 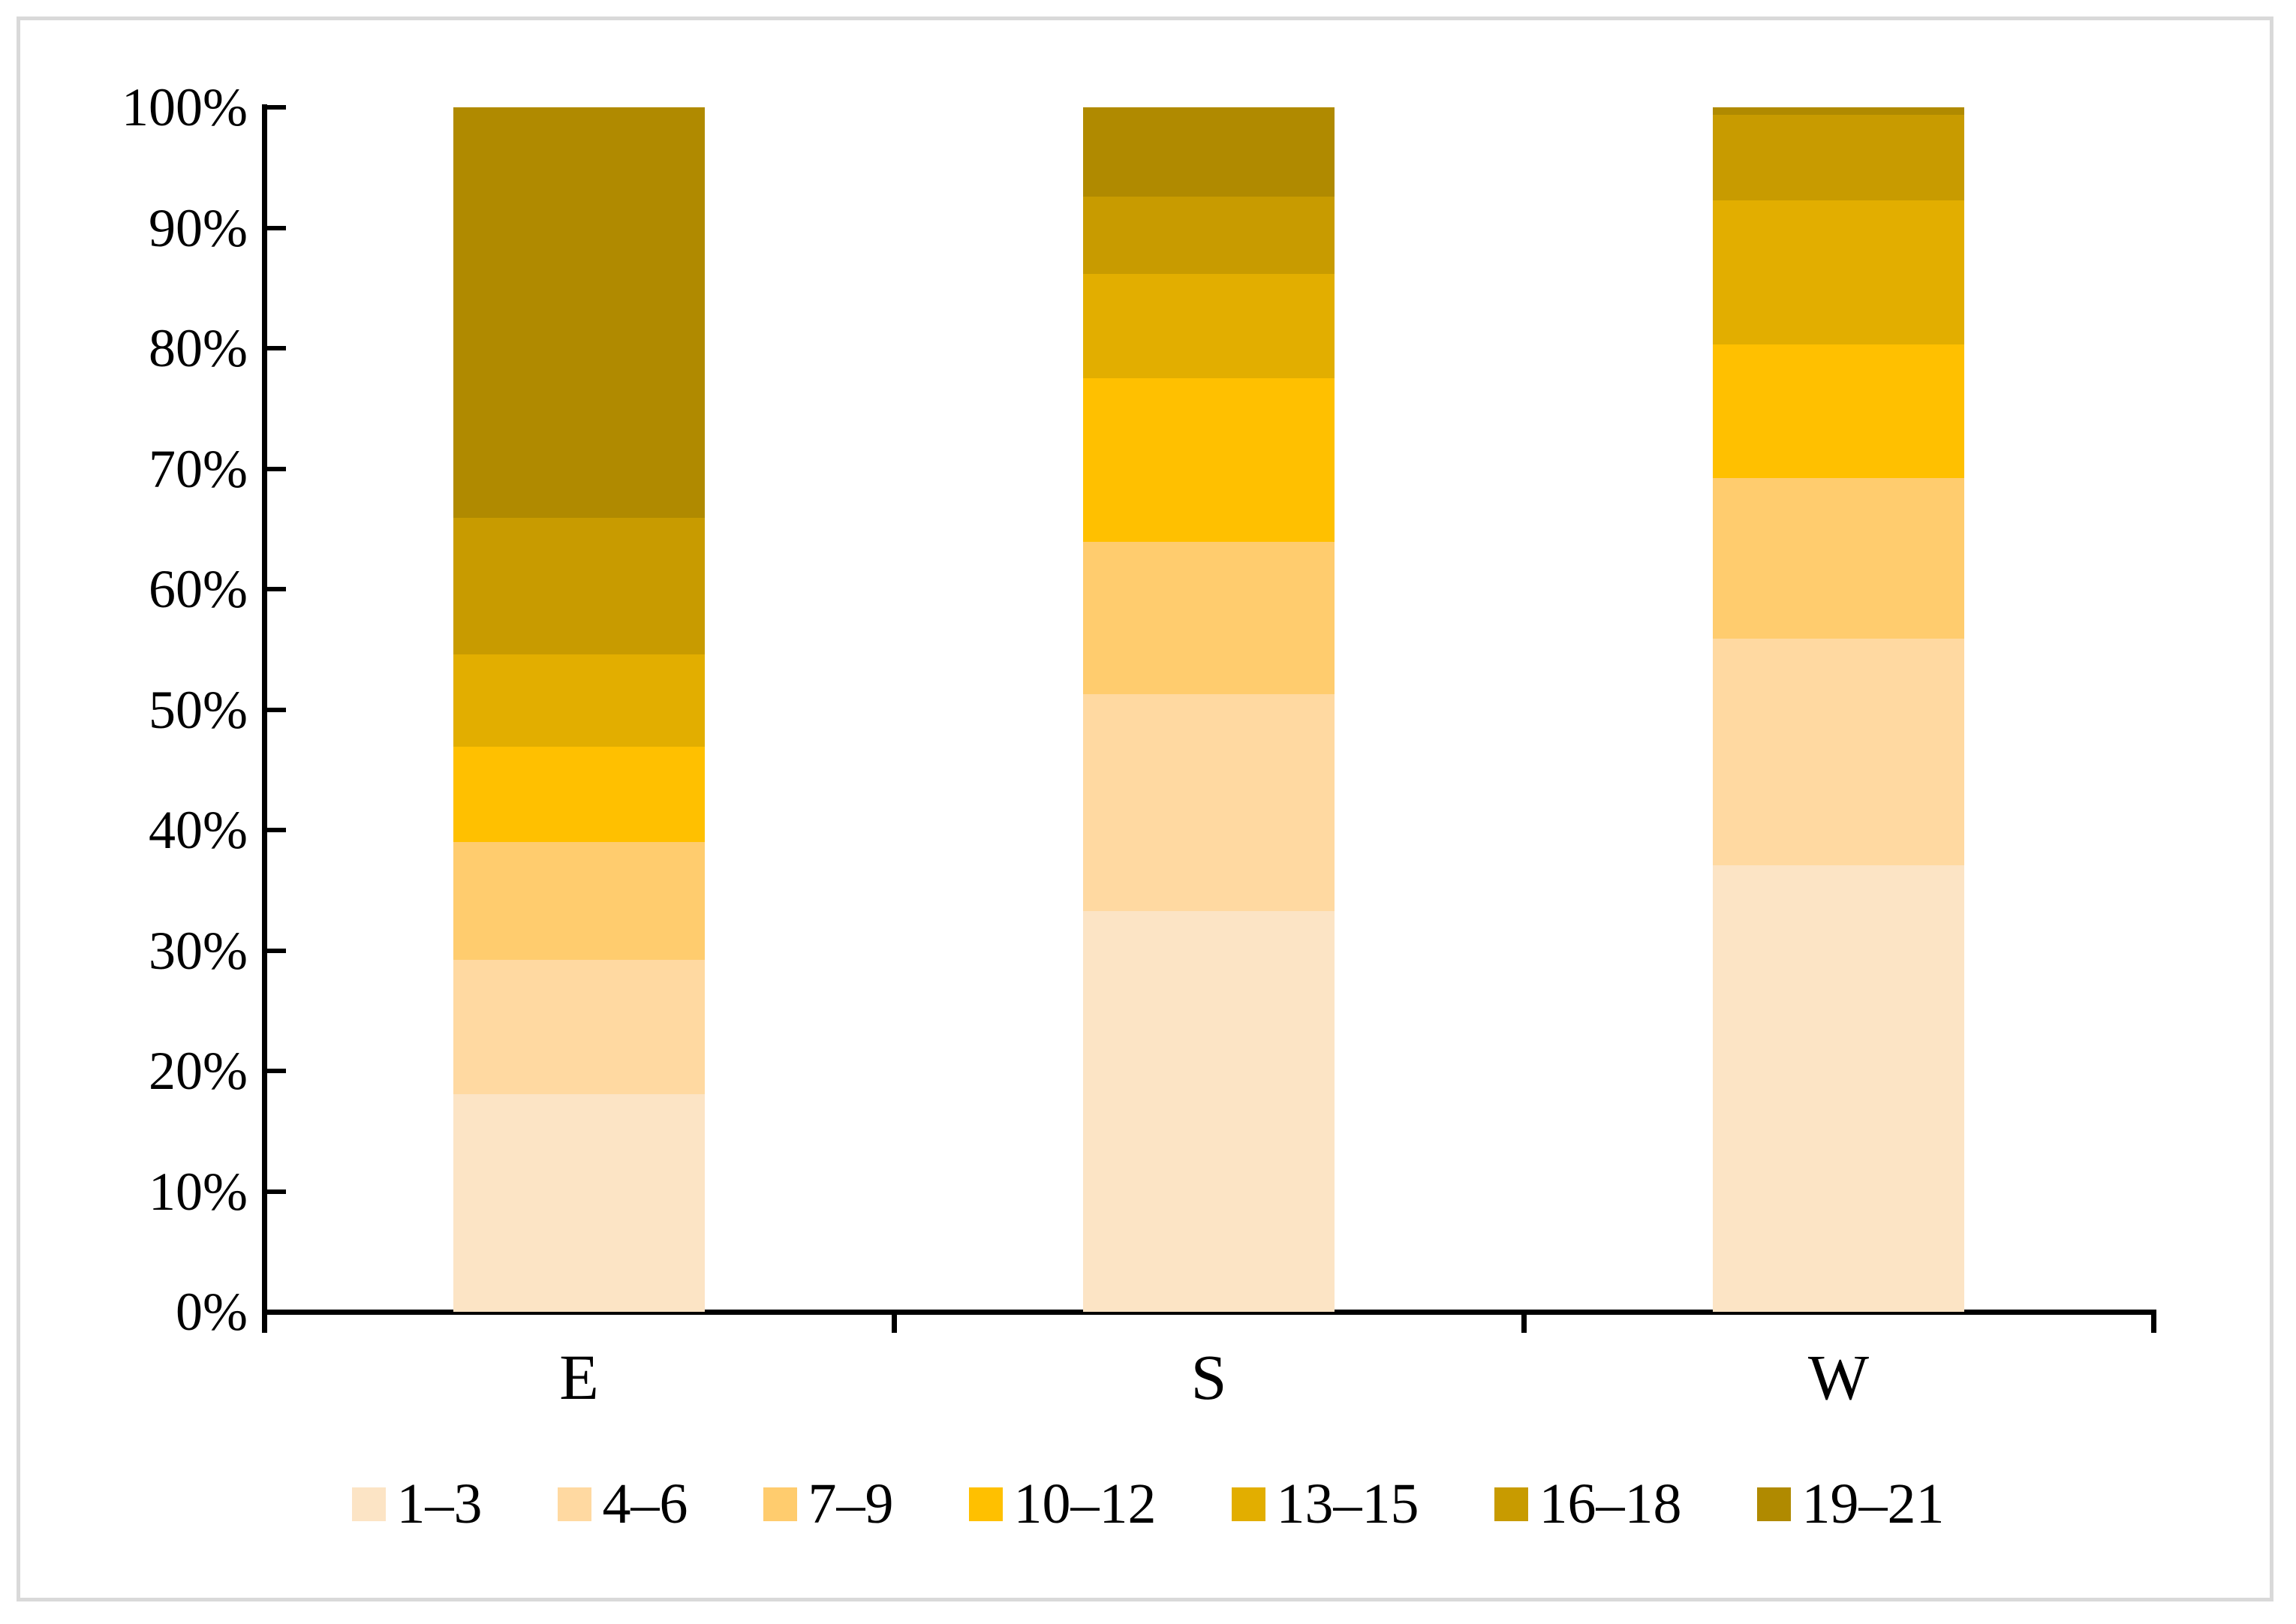 What do you see at coordinates (579, 1027) in the screenshot?
I see `bar-segment-E-4–6` at bounding box center [579, 1027].